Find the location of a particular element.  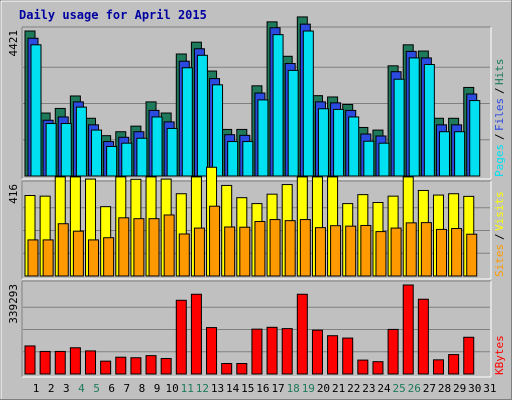

day-label-22: 22 is located at coordinates (353, 388).